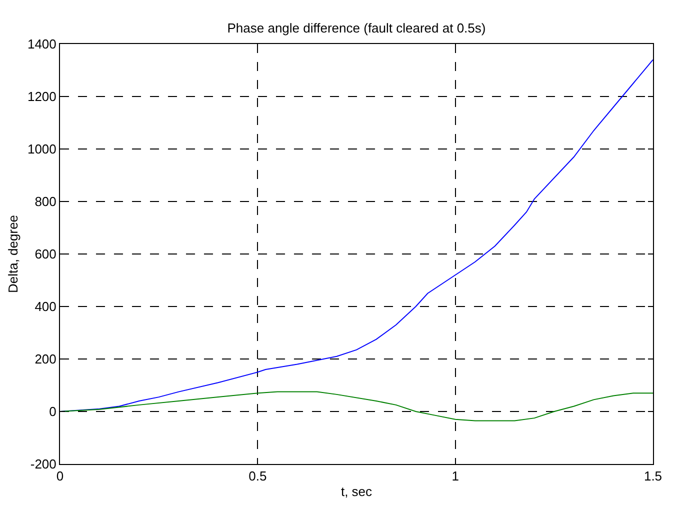 This screenshot has height=522, width=691. I want to click on x-tick-label: 1, so click(455, 476).